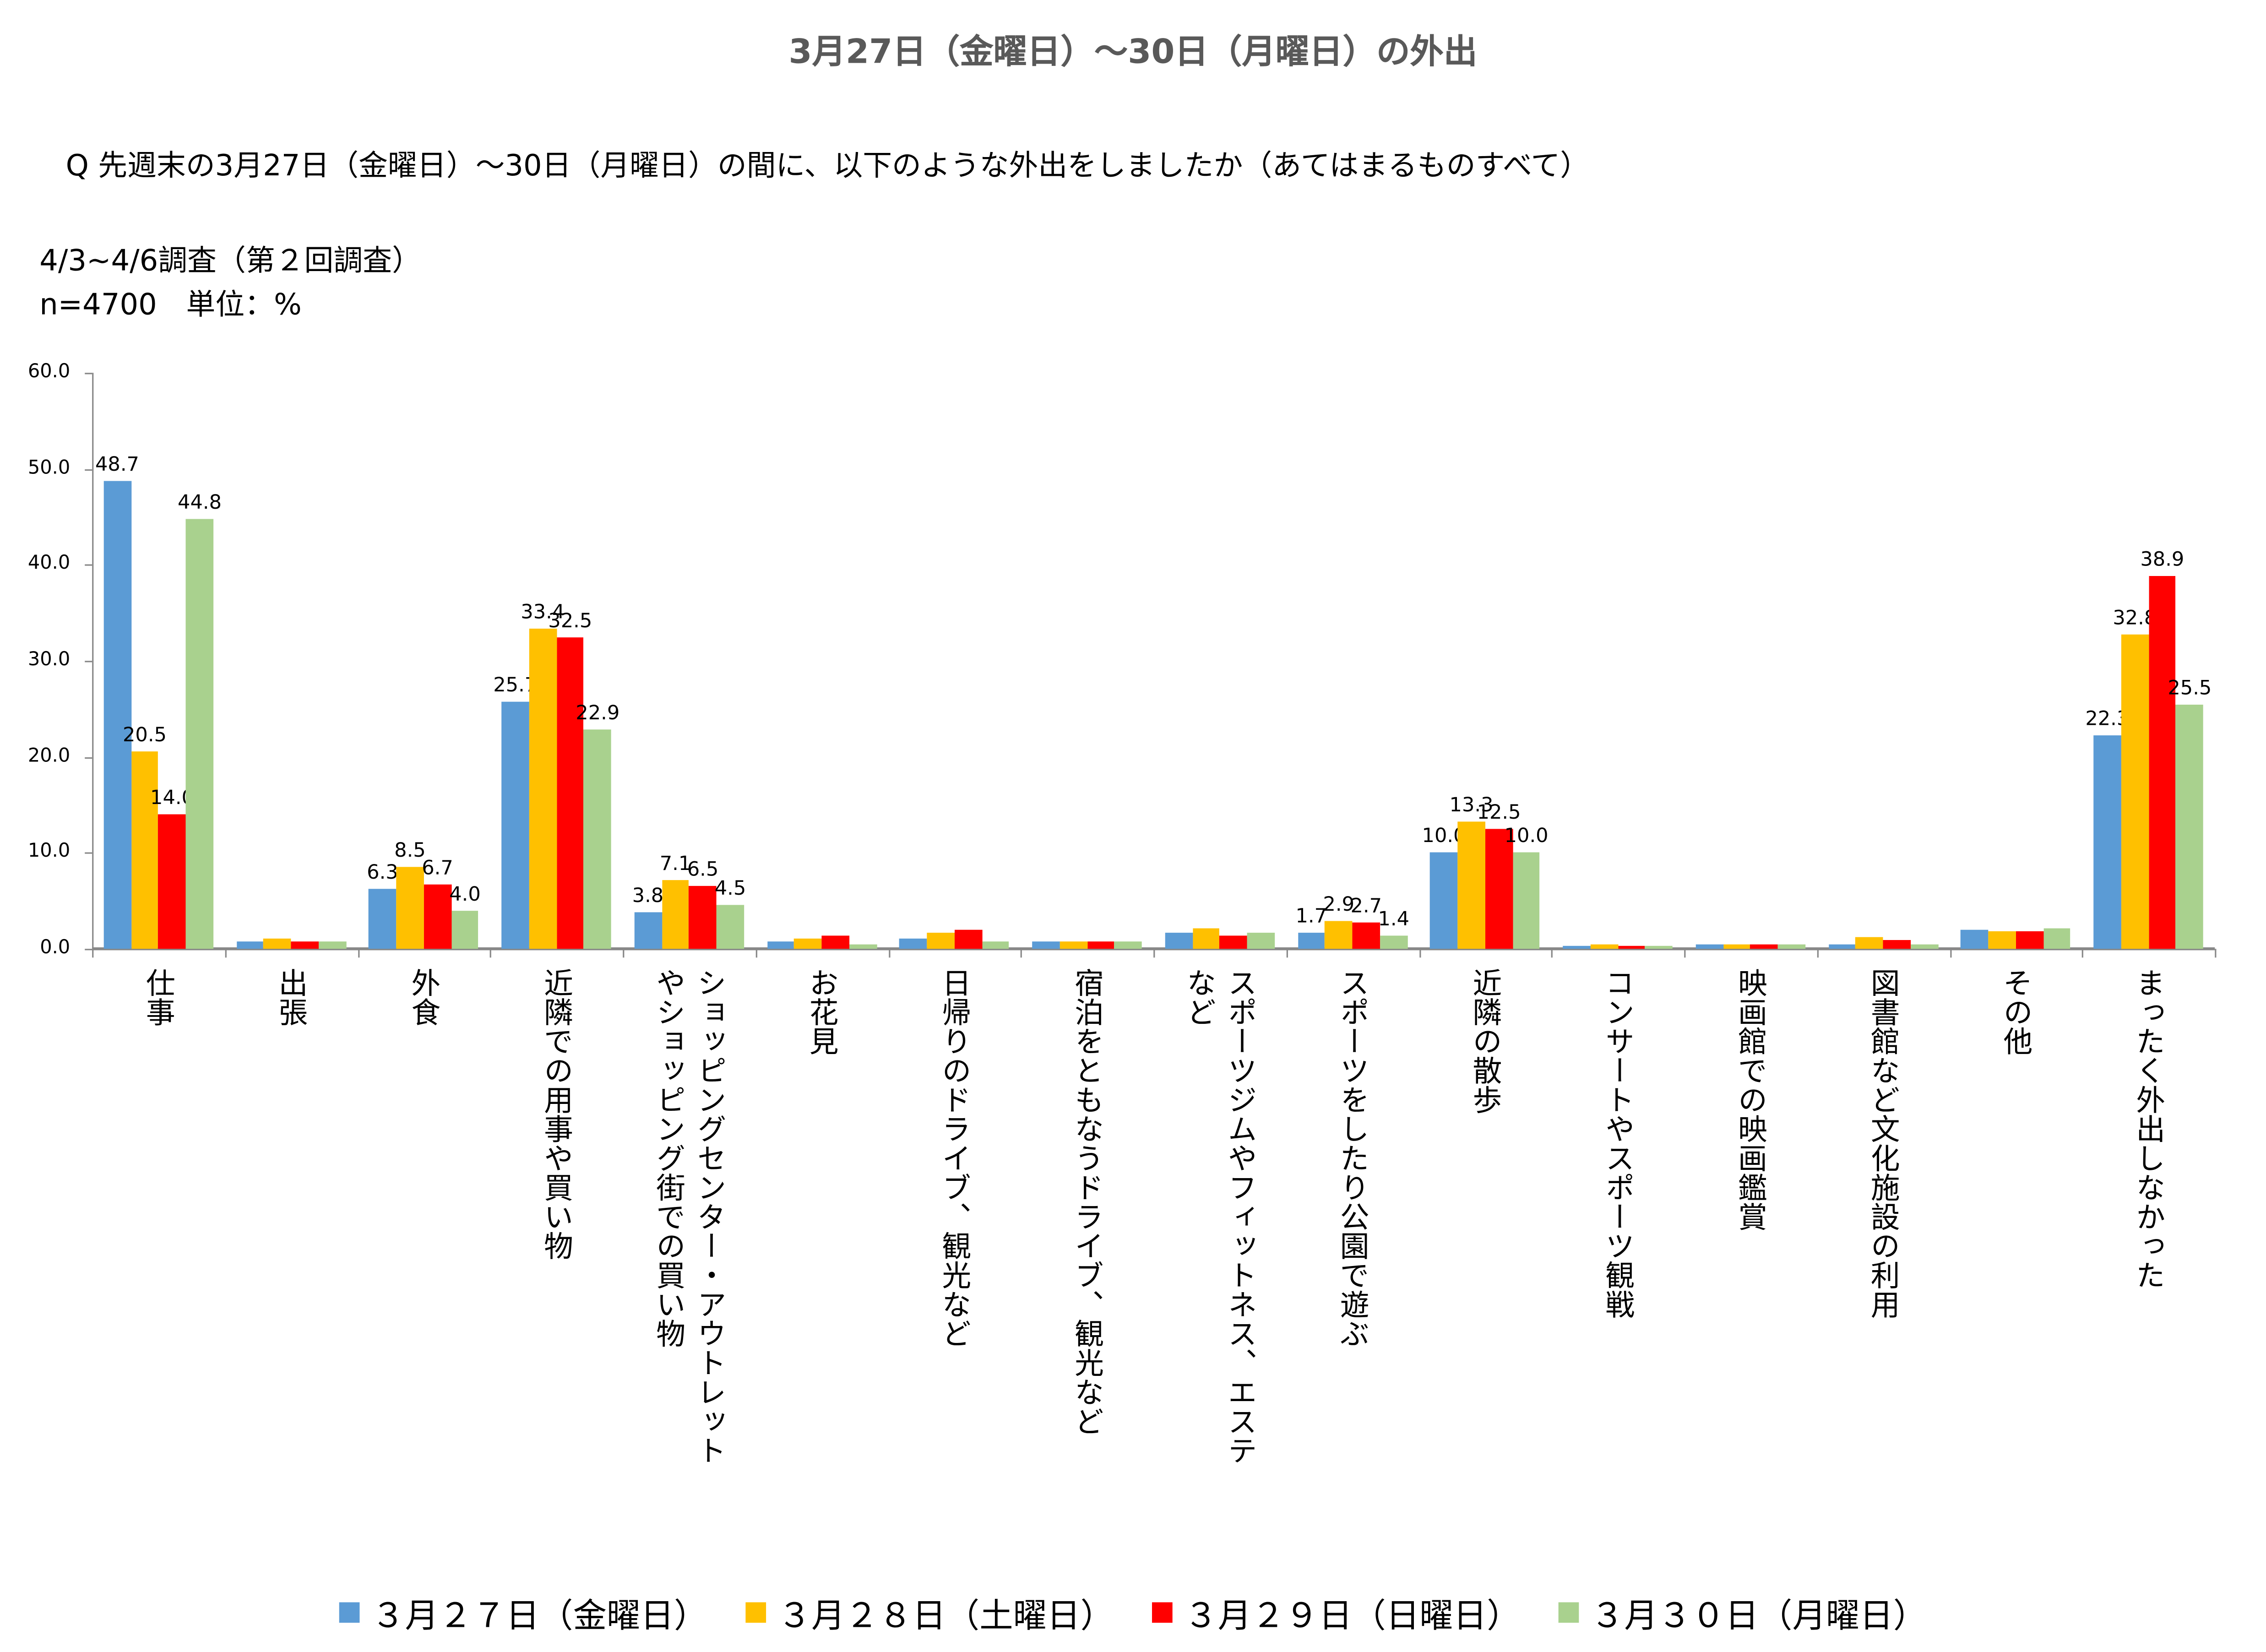  I want to click on category-label-line: まったく外出しなかった, so click(2148, 1128).